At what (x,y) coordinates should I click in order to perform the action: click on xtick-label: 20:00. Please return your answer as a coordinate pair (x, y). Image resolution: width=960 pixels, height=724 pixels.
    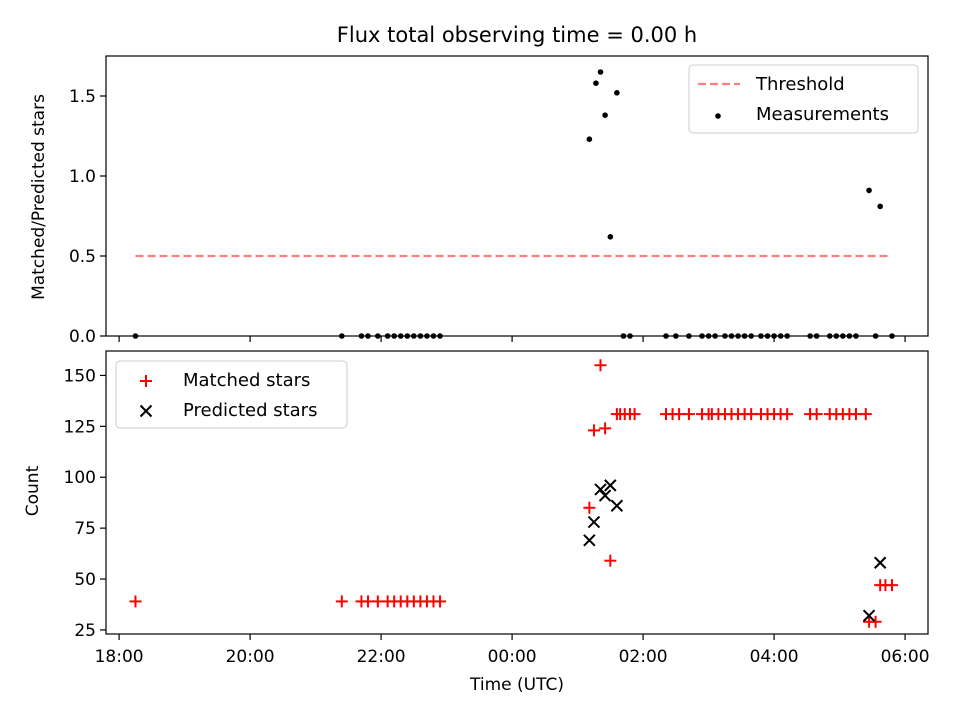
    Looking at the image, I should click on (250, 657).